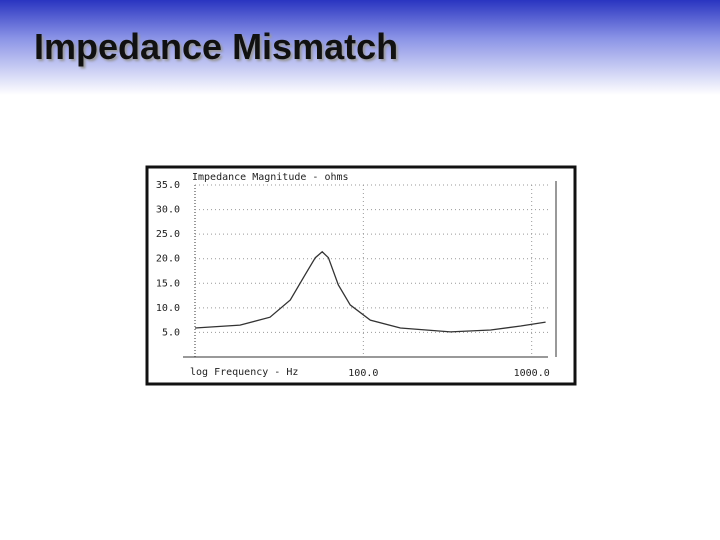 This screenshot has width=720, height=540. What do you see at coordinates (168, 234) in the screenshot?
I see `y-tick-label: 25.0` at bounding box center [168, 234].